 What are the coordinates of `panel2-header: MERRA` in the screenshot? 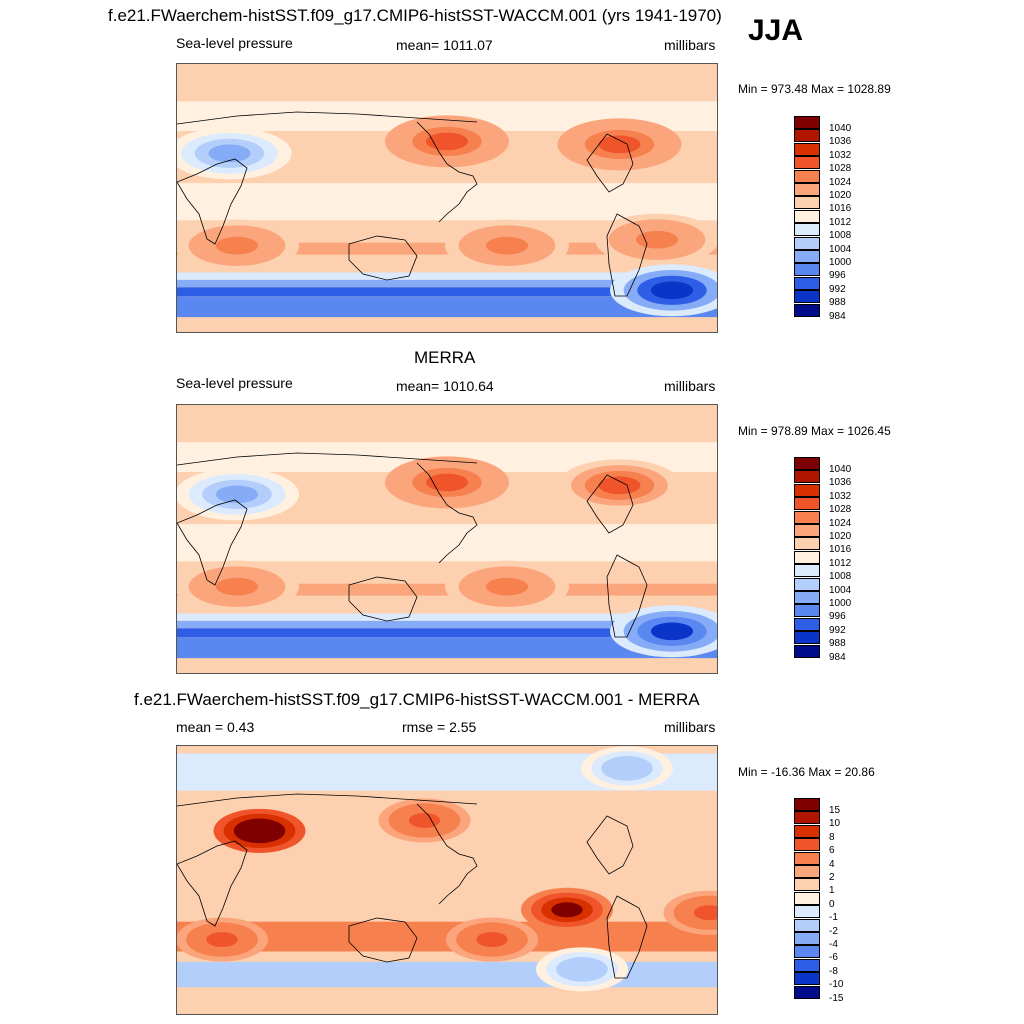 It's located at (445, 357).